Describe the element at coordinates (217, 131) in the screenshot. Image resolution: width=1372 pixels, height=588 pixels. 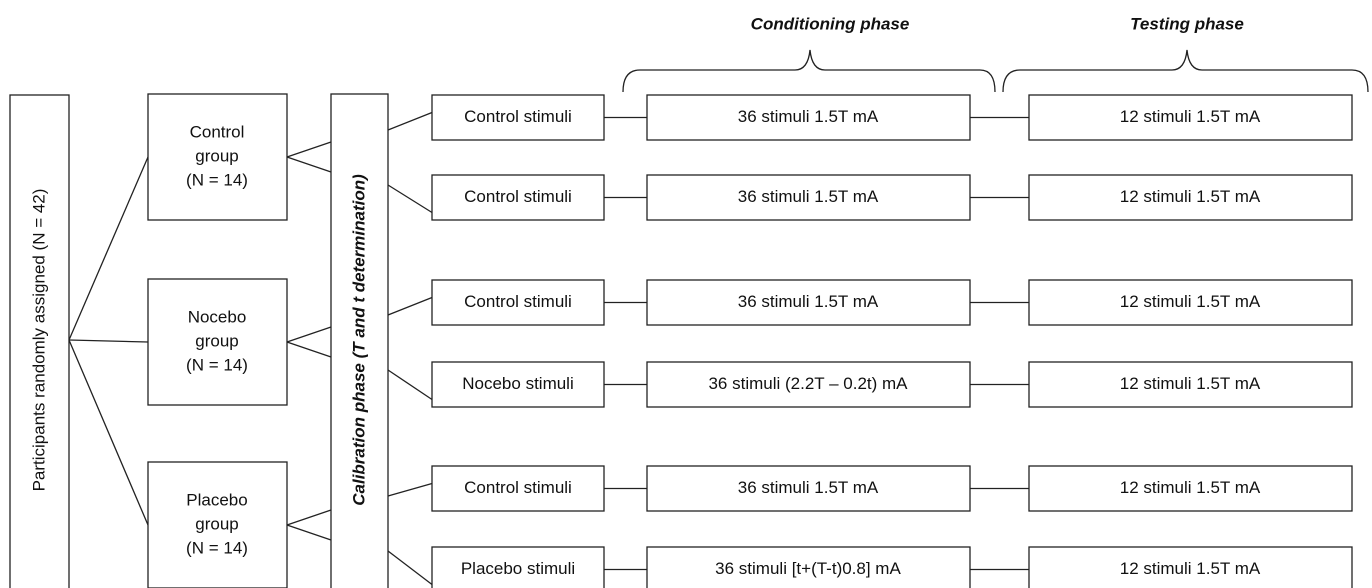
I see `group-label: Control` at that location.